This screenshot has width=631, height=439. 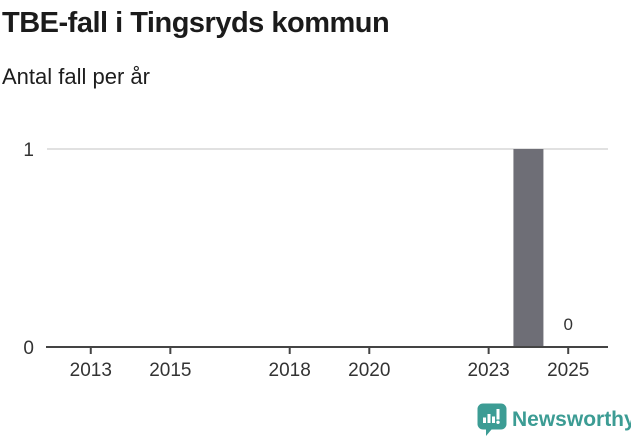 I want to click on x-tick-label-2025: 2025, so click(x=568, y=370).